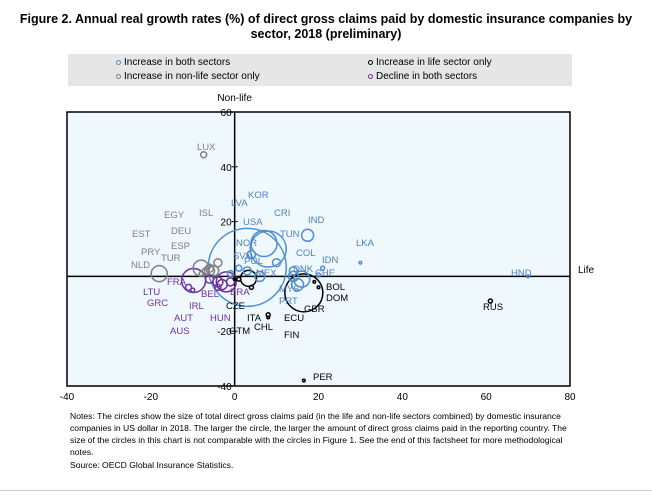 The image size is (652, 495). What do you see at coordinates (268, 317) in the screenshot?
I see `bubble-fin` at bounding box center [268, 317].